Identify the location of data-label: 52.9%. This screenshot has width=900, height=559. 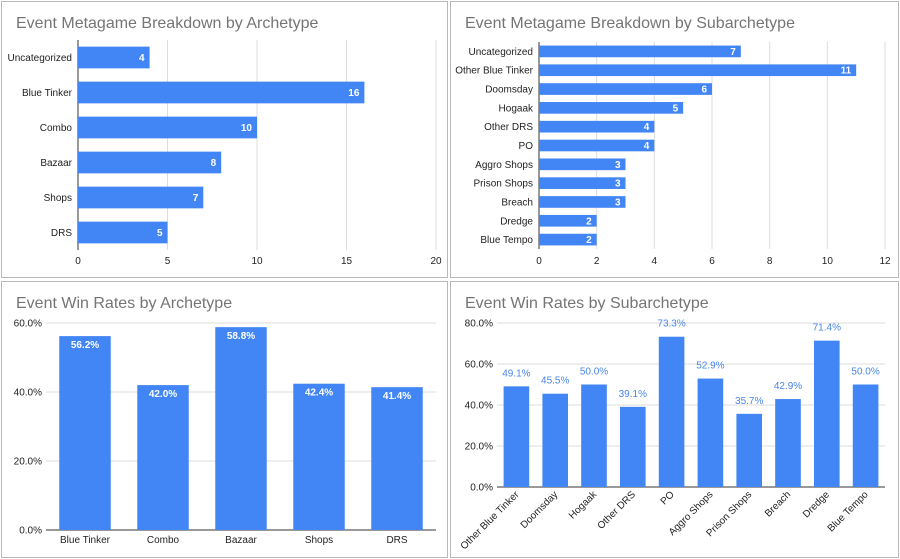
(710, 366).